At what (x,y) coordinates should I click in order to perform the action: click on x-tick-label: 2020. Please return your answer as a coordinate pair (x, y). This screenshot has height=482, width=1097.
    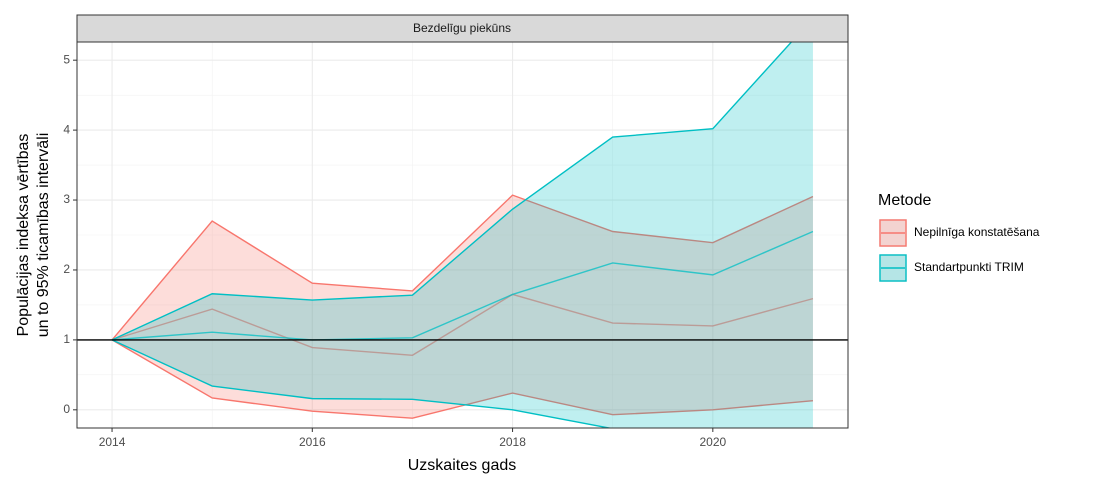
    Looking at the image, I should click on (712, 442).